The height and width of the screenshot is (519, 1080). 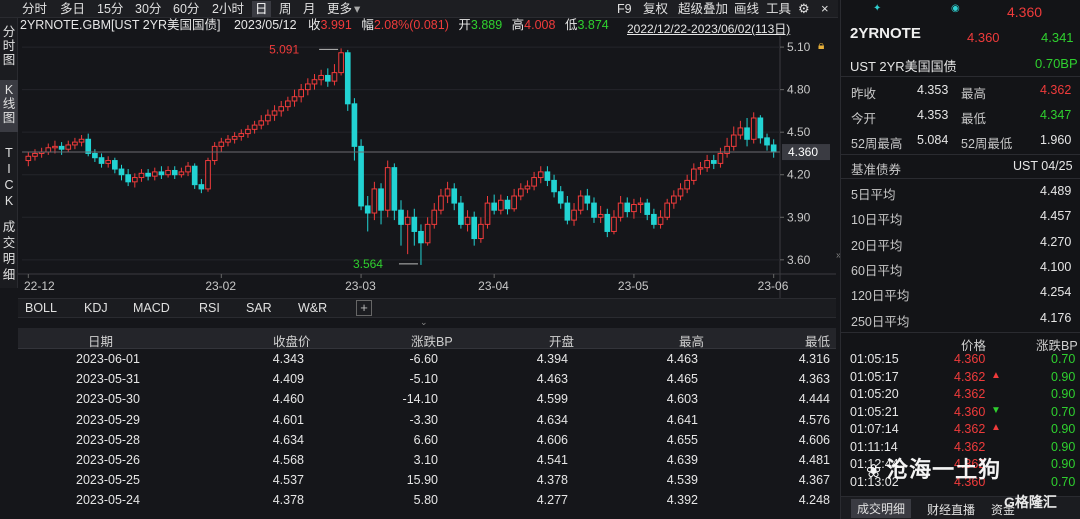 I want to click on table-row: 2023-06-01 4.343 -6.60 4.394 4.463 4.316, so click(x=427, y=361).